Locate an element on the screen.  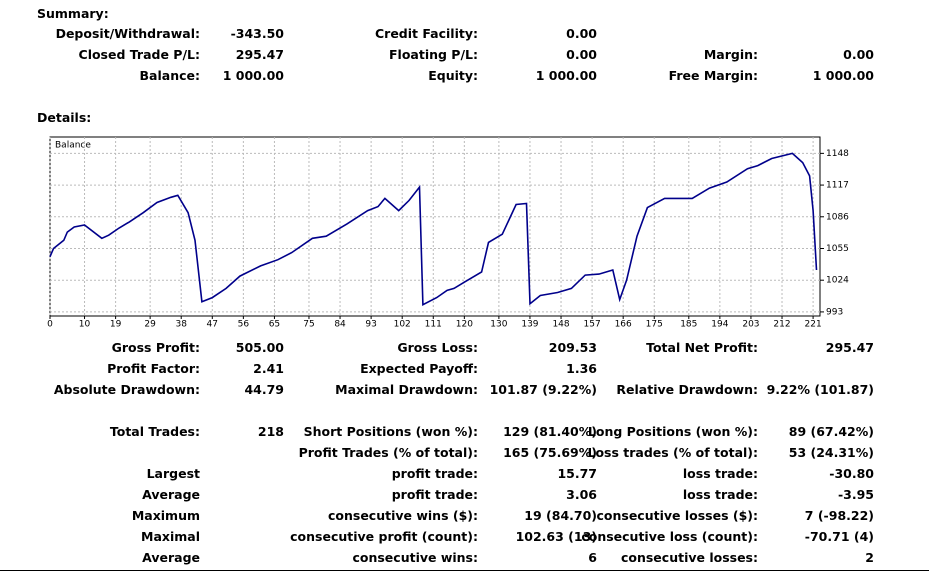
x-tick-label: 139 is located at coordinates (529, 325).